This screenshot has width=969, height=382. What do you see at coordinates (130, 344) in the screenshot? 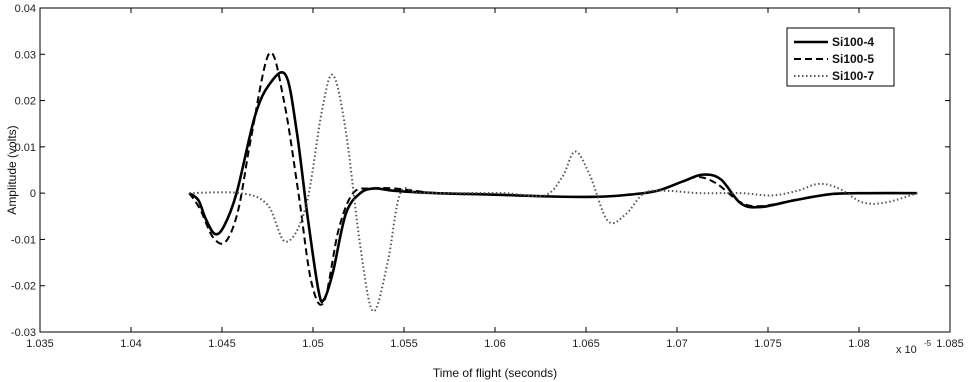
I see `x-tick-label: 1.04` at bounding box center [130, 344].